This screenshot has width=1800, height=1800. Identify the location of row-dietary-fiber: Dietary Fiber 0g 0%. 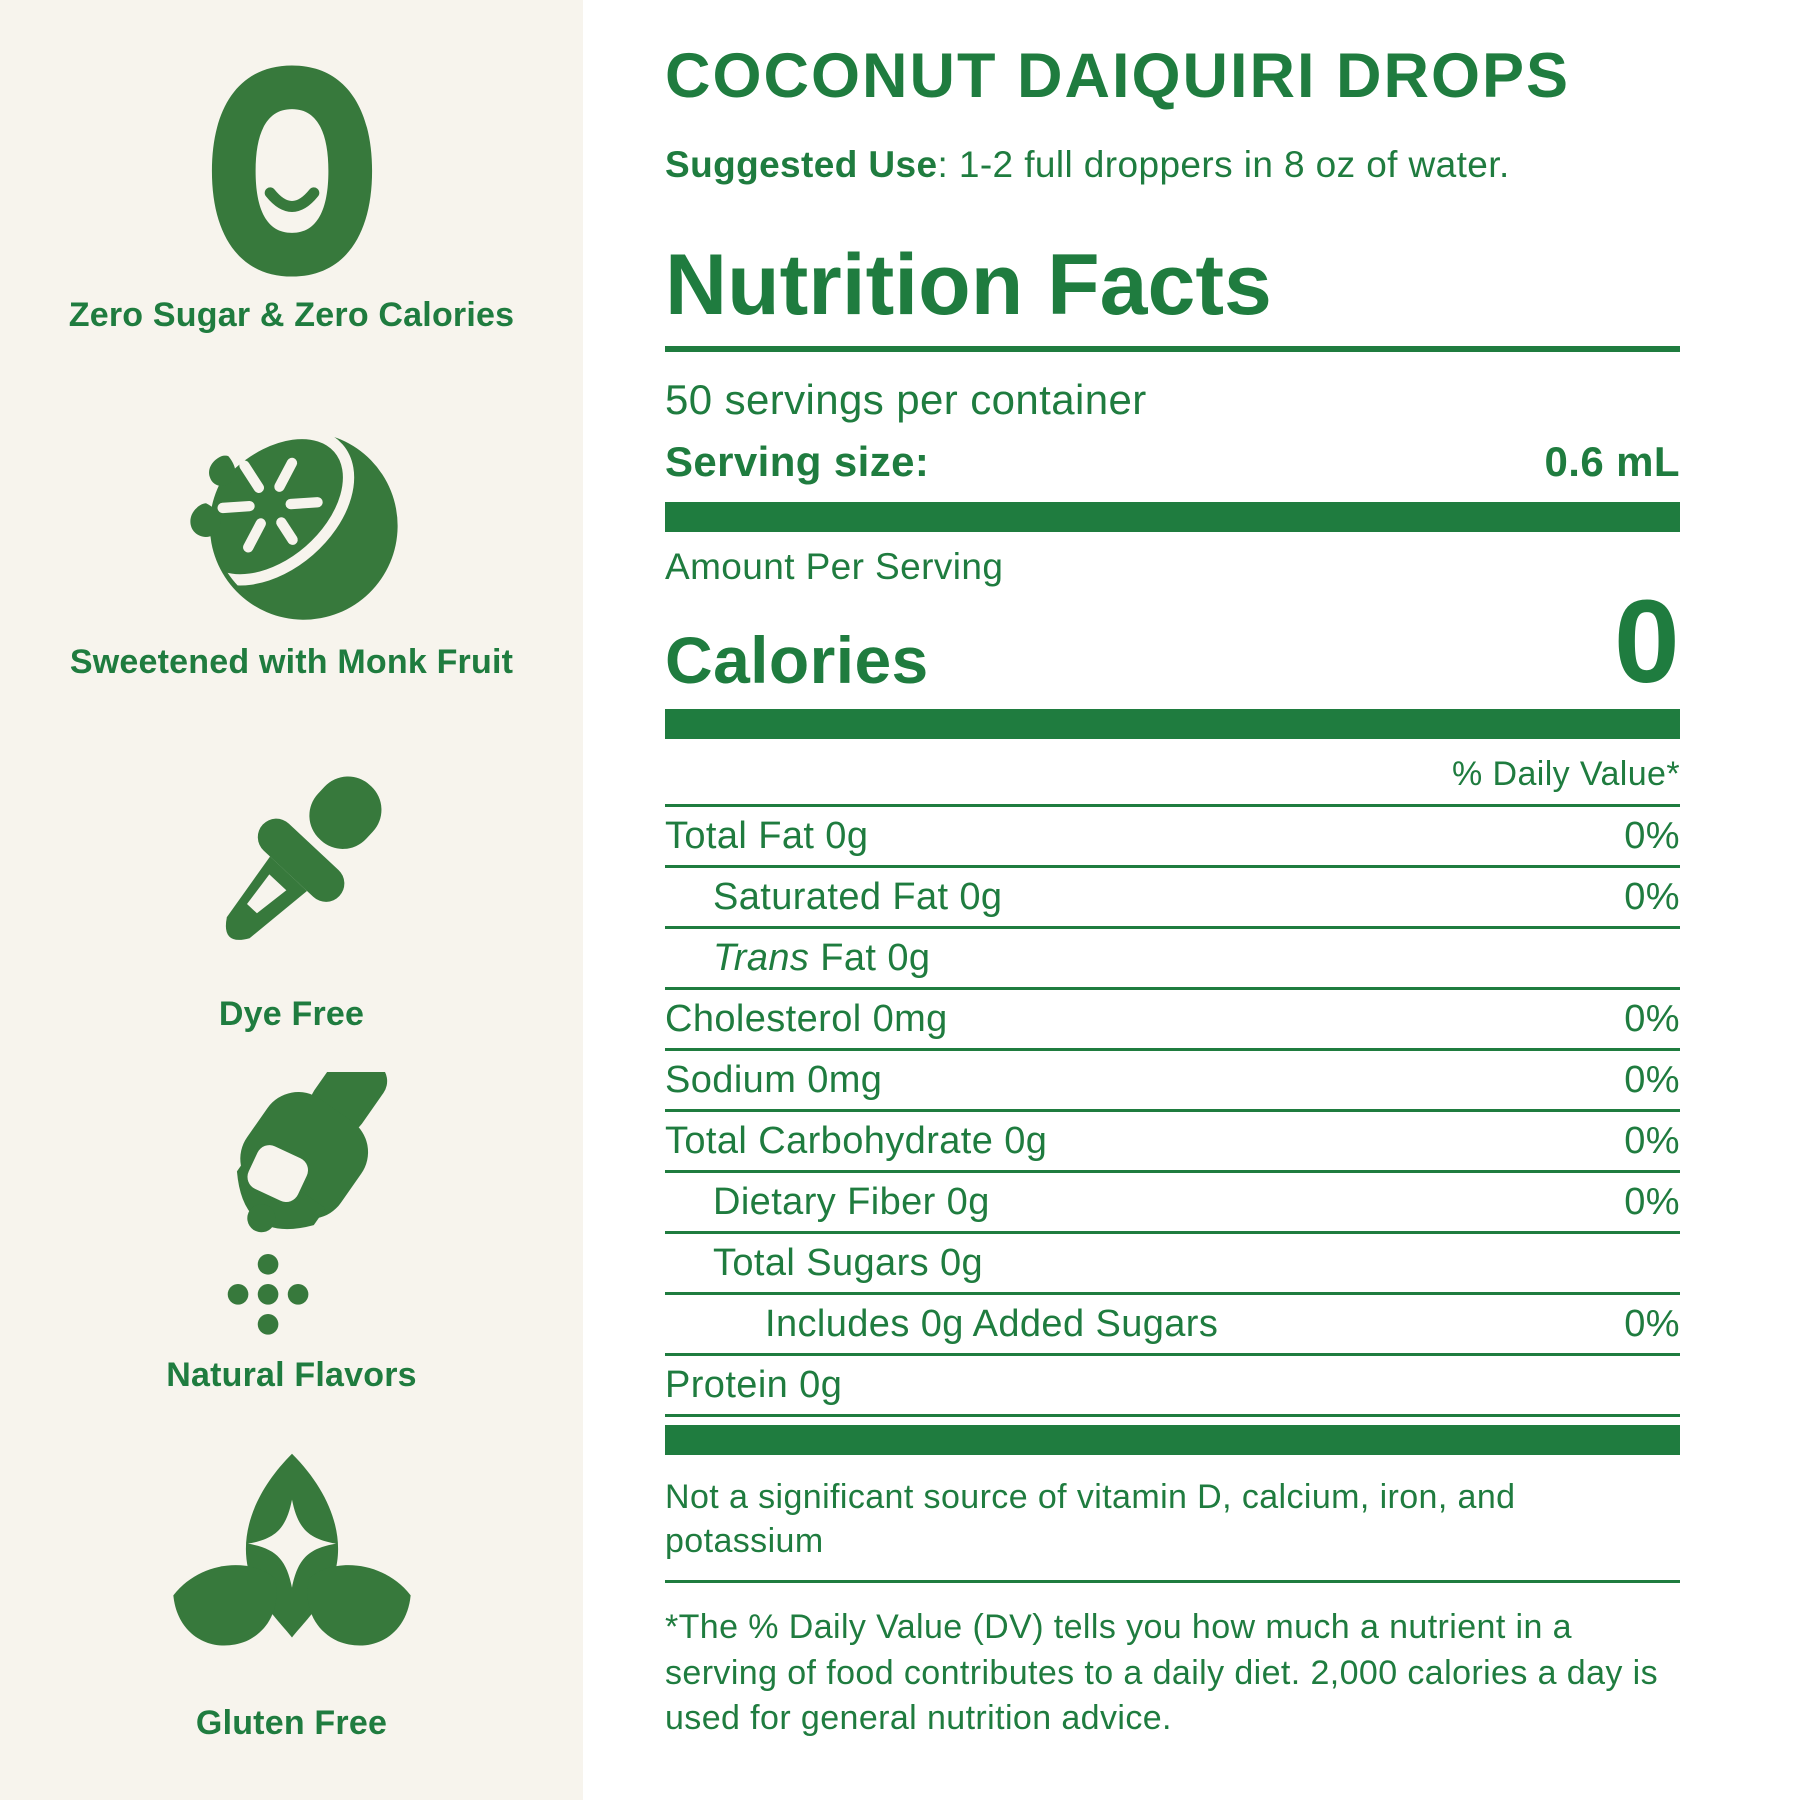
(1172, 1203).